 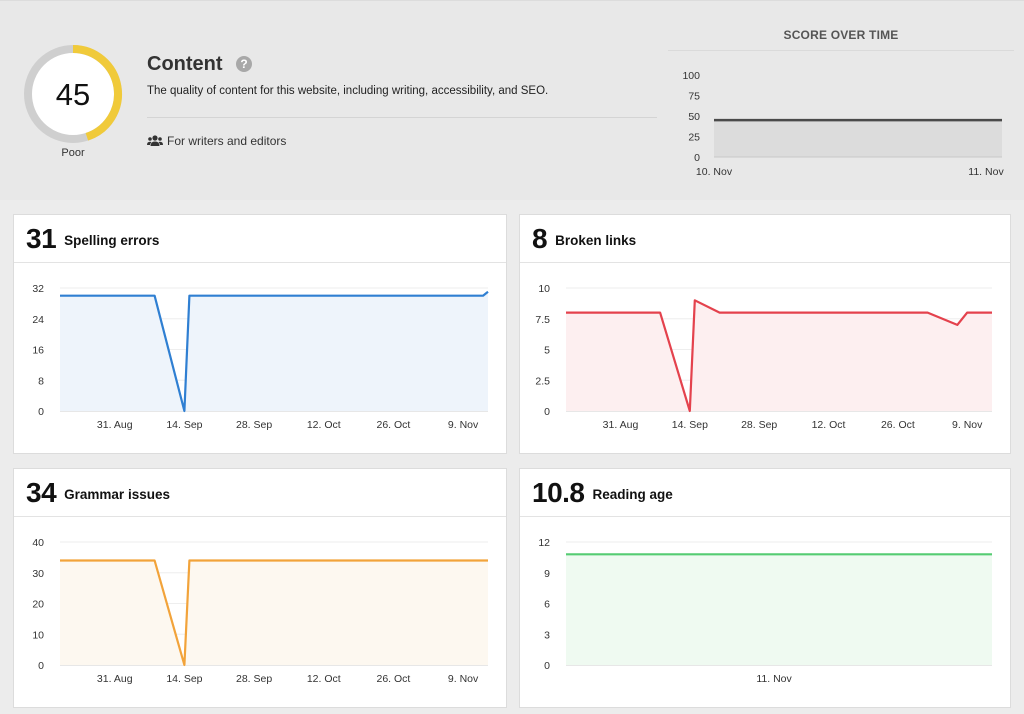 What do you see at coordinates (544, 543) in the screenshot?
I see `y-tick-label: 12` at bounding box center [544, 543].